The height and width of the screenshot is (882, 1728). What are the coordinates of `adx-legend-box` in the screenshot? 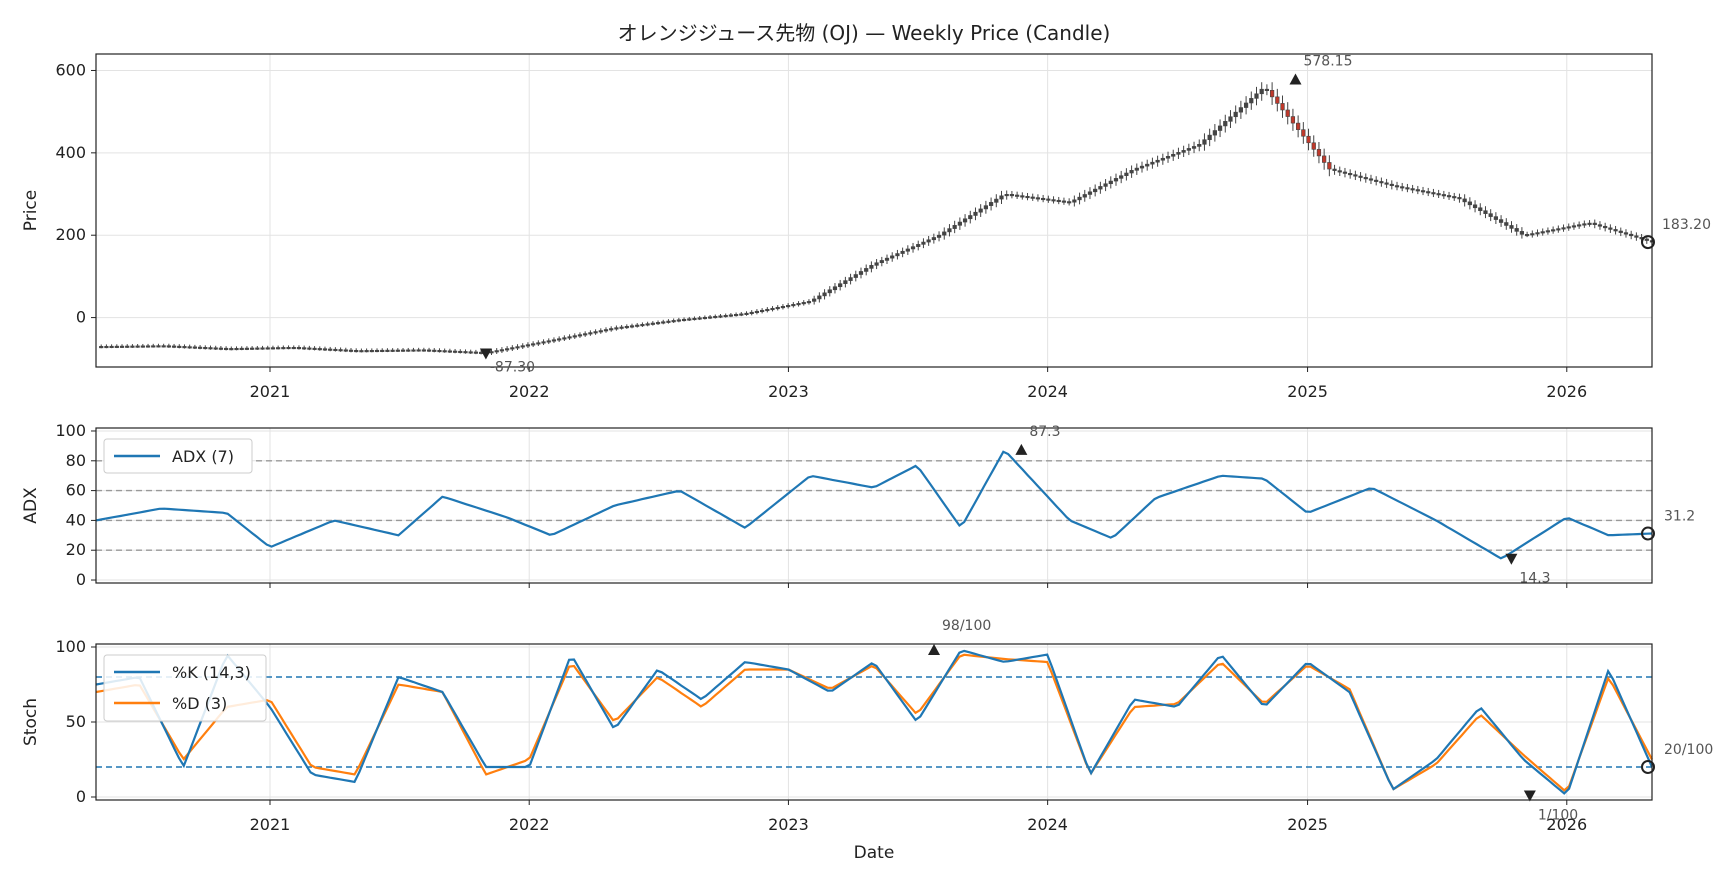 It's located at (178, 456).